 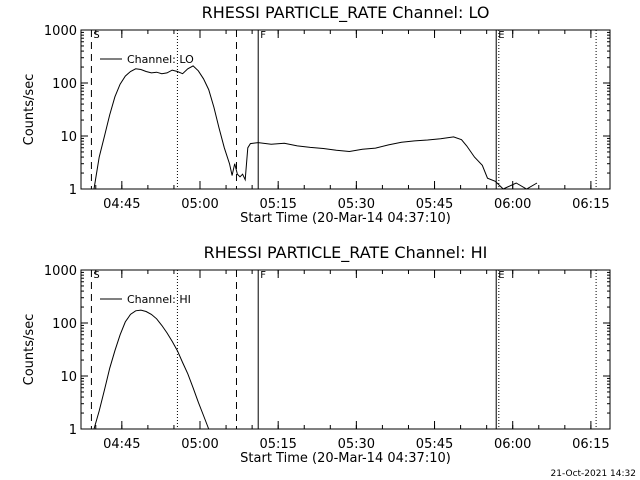 What do you see at coordinates (593, 474) in the screenshot?
I see `footer-timestamp: 21-Oct-2021 14:32` at bounding box center [593, 474].